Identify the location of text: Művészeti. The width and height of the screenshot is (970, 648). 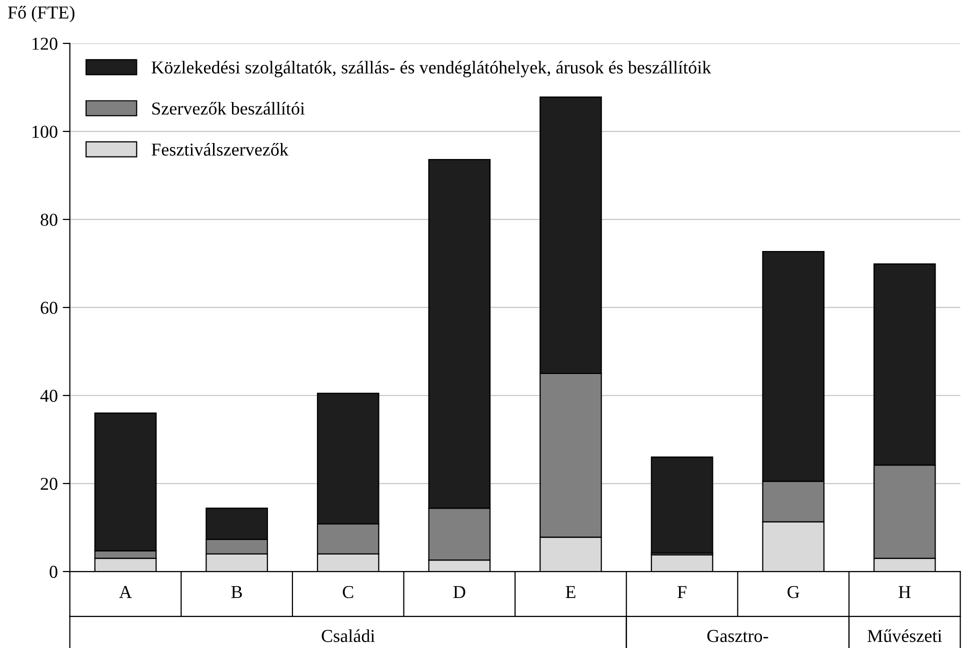
(905, 635).